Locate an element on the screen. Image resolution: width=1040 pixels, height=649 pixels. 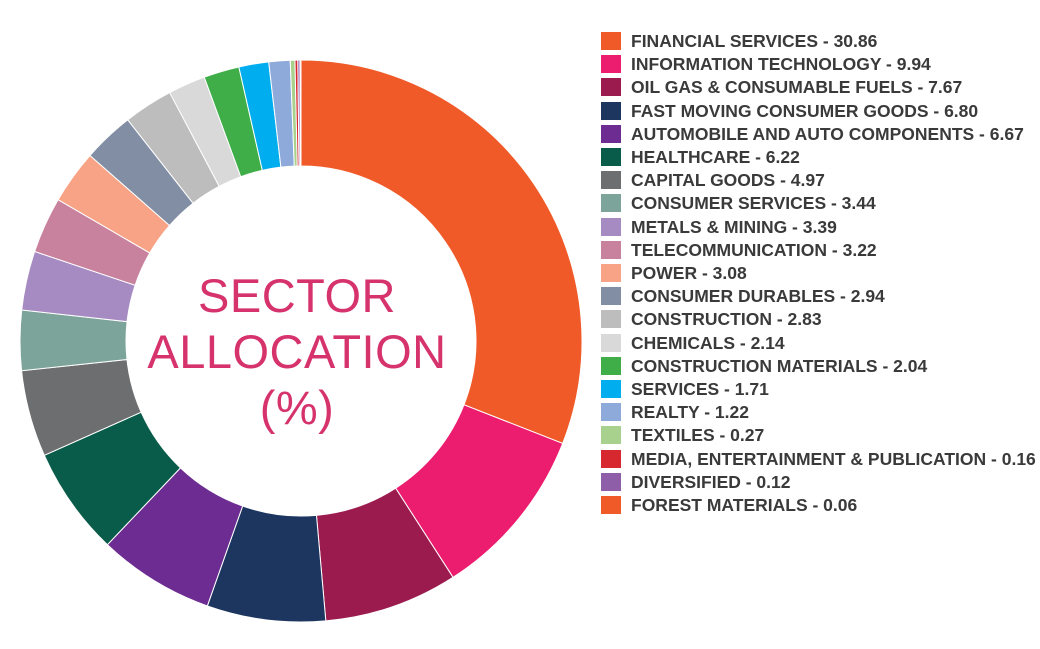
legend-label: TELECOMMUNICATION - 3.22 is located at coordinates (754, 249).